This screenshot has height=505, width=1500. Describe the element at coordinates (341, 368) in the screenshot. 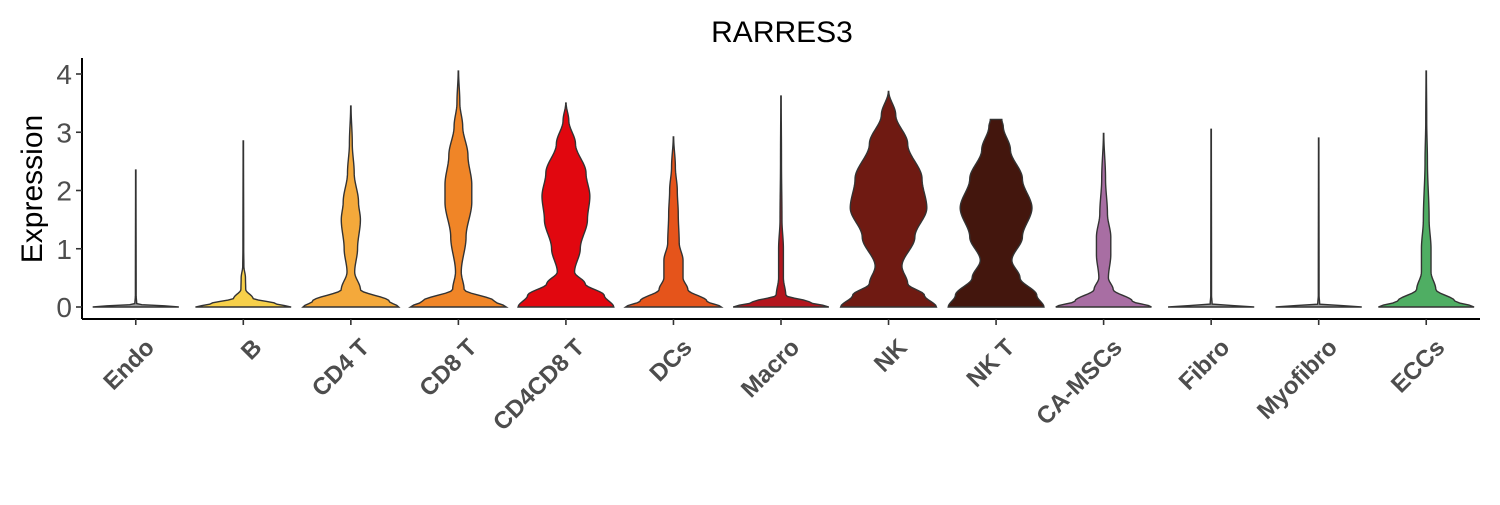

I see `x-tick-label: CD4 T` at that location.